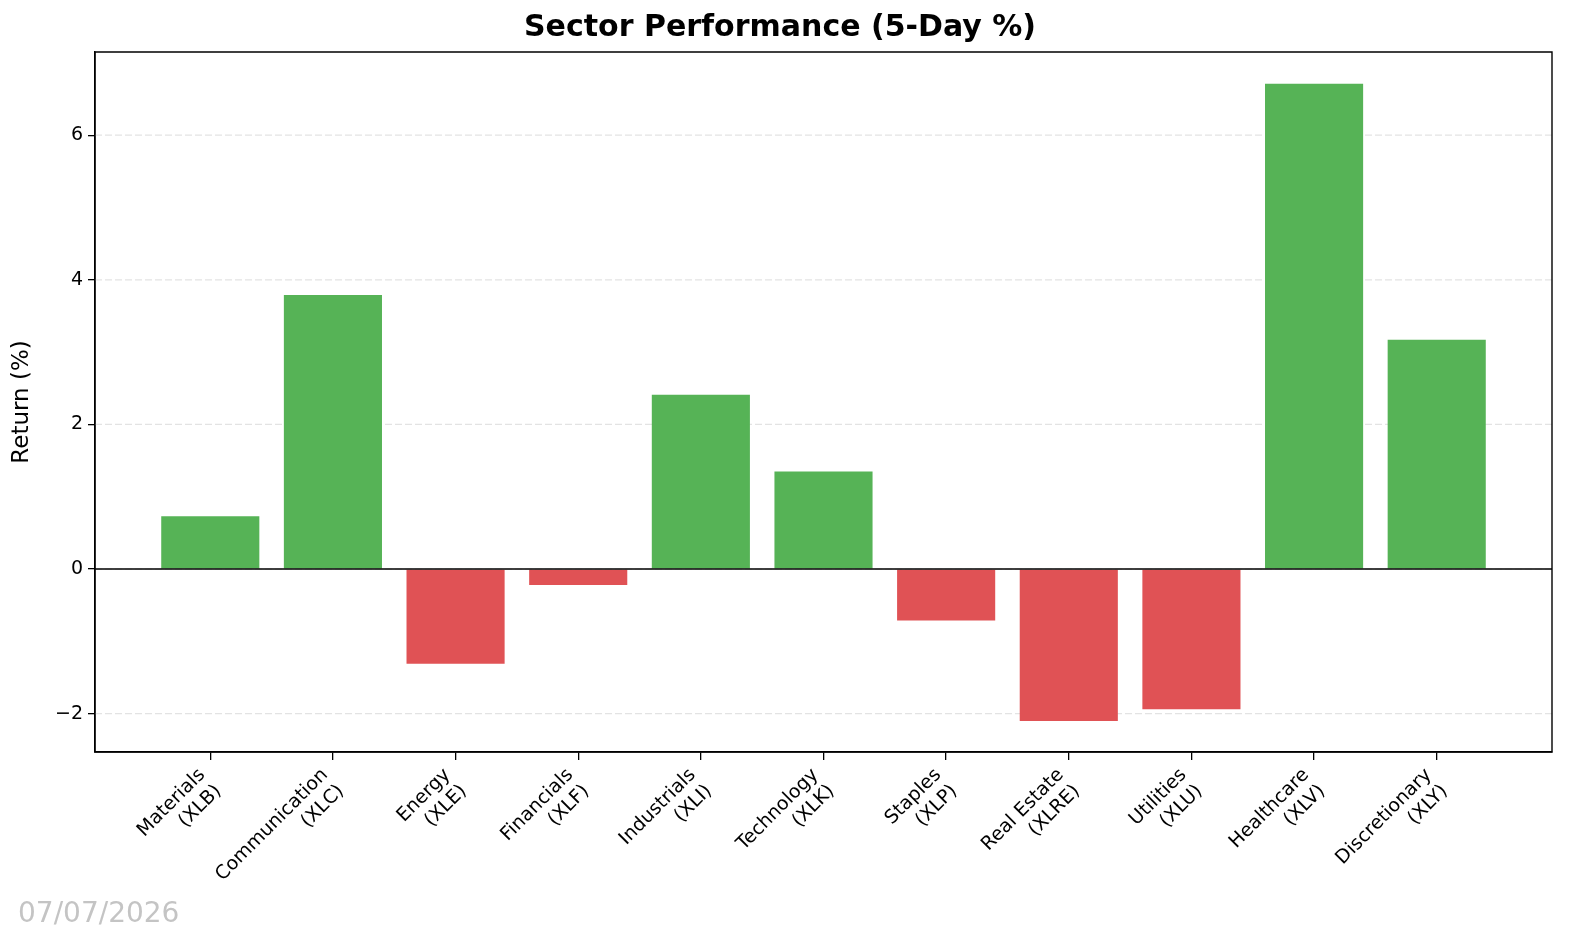 The height and width of the screenshot is (937, 1582). I want to click on y-tick-label: 0, so click(76, 566).